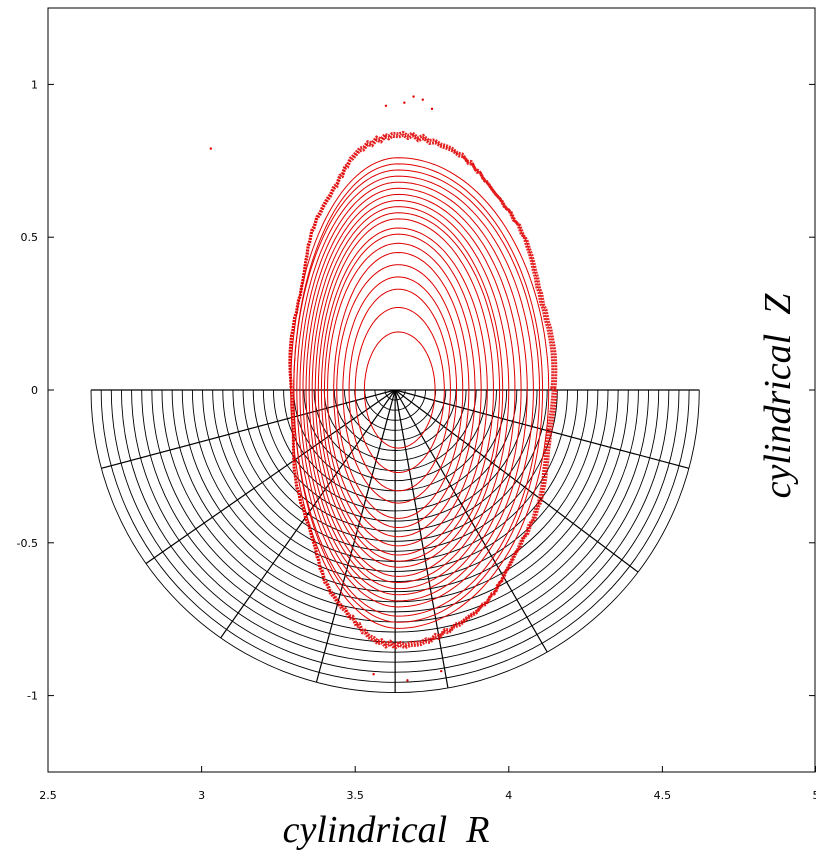 This screenshot has height=854, width=816. I want to click on x-tick-label: 3, so click(201, 795).